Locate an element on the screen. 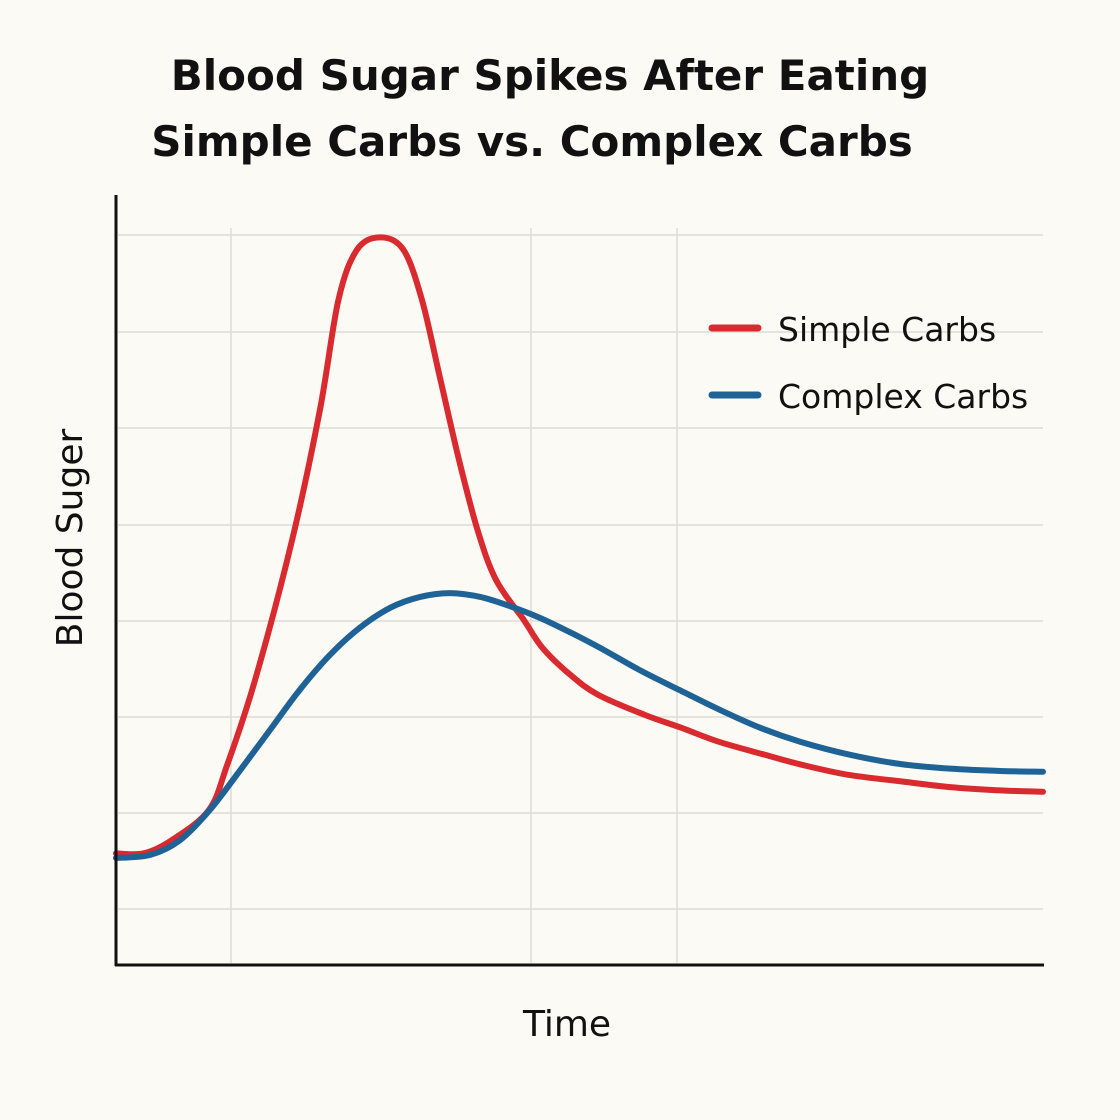 The height and width of the screenshot is (1120, 1120). legend: Simple Carbs Complex Carbs is located at coordinates (868, 363).